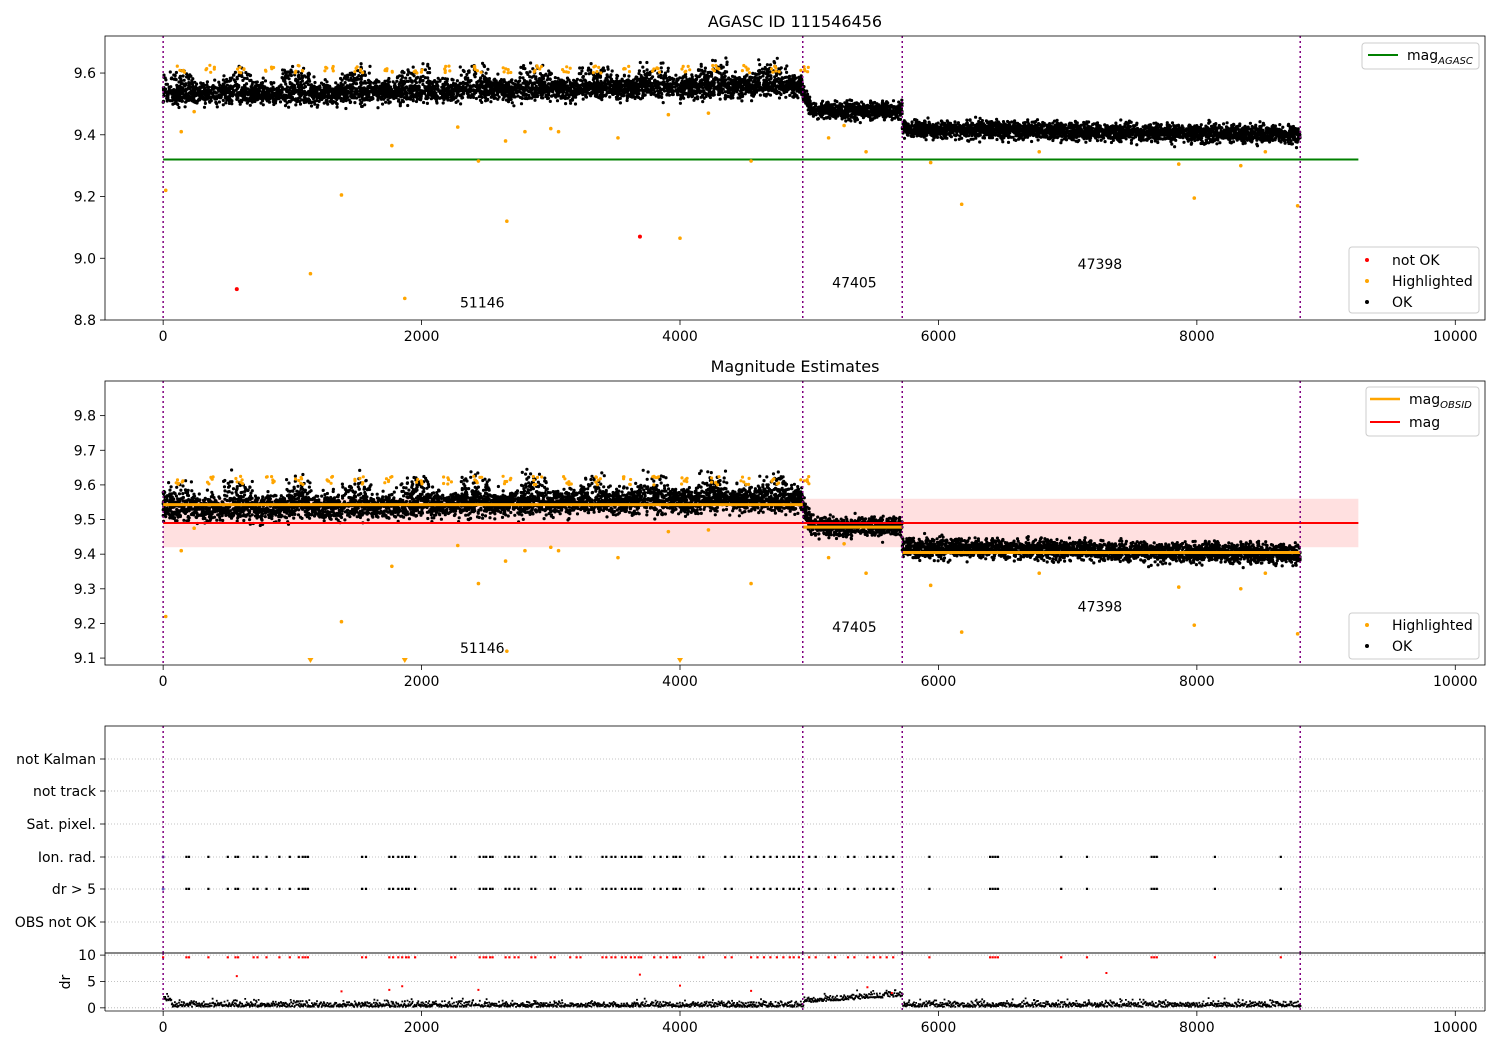  I want to click on legend-label: magOBSID, so click(1440, 401).